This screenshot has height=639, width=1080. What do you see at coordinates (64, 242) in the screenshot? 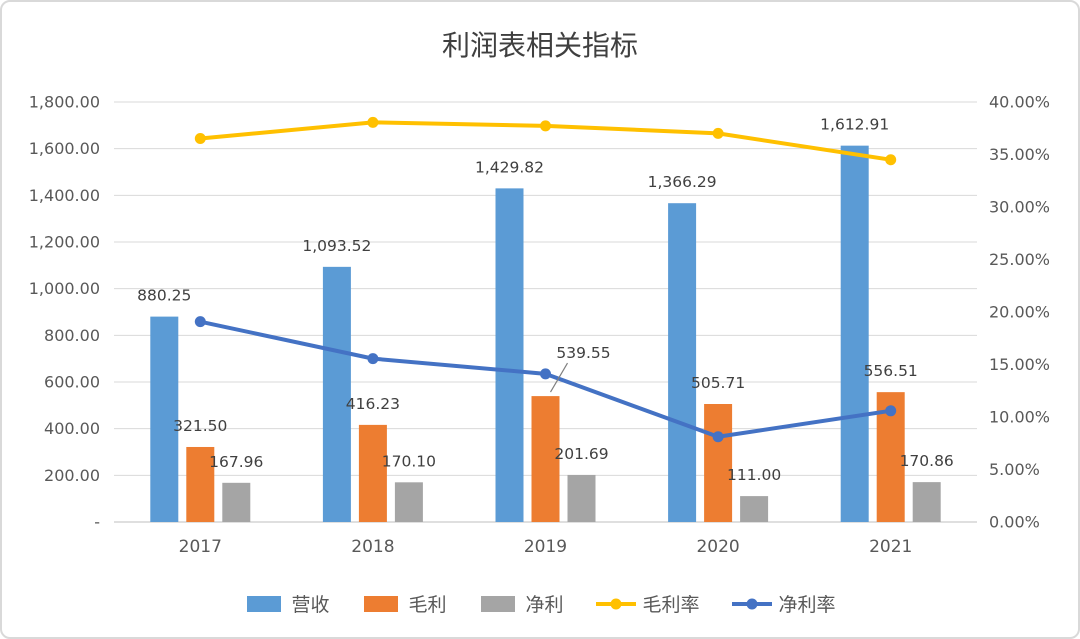
I see `left-axis-tick-label: 1,200.00` at bounding box center [64, 242].